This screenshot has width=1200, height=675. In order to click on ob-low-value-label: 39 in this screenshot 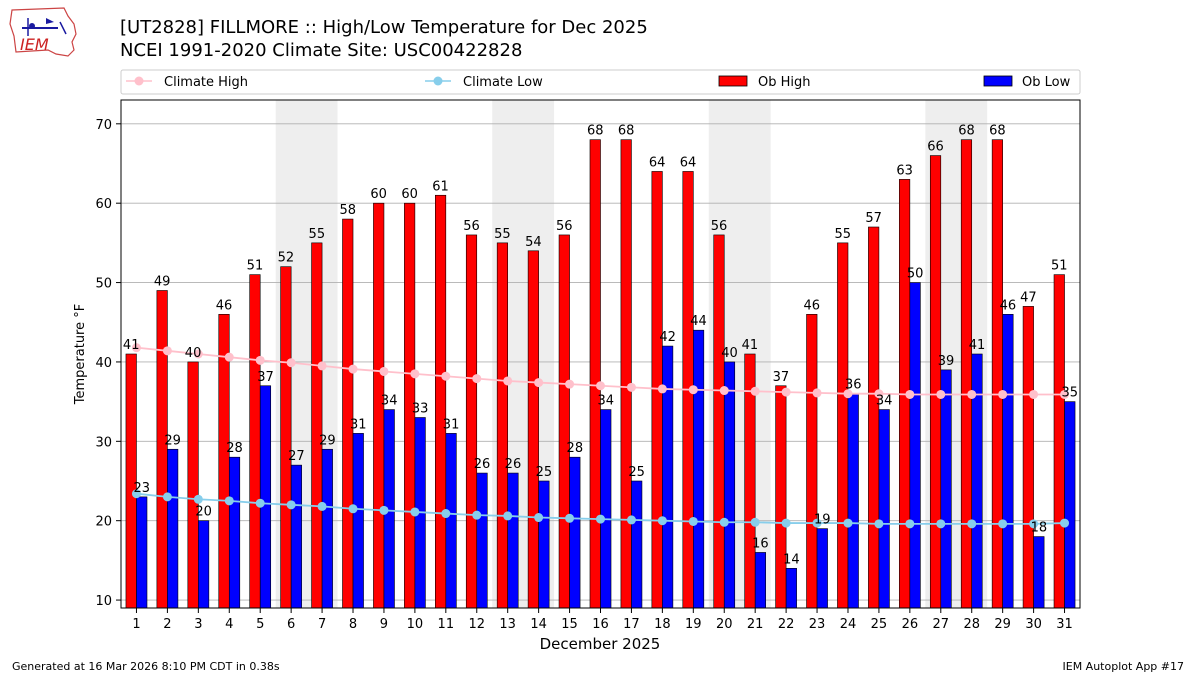, I will do `click(946, 361)`.